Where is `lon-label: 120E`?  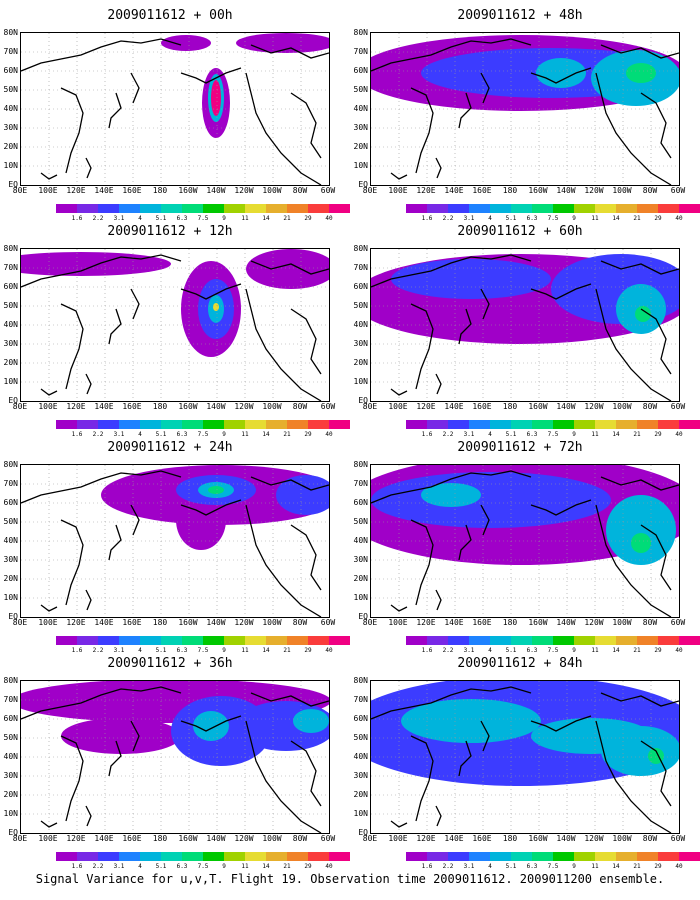 lon-label: 120E is located at coordinates (76, 406).